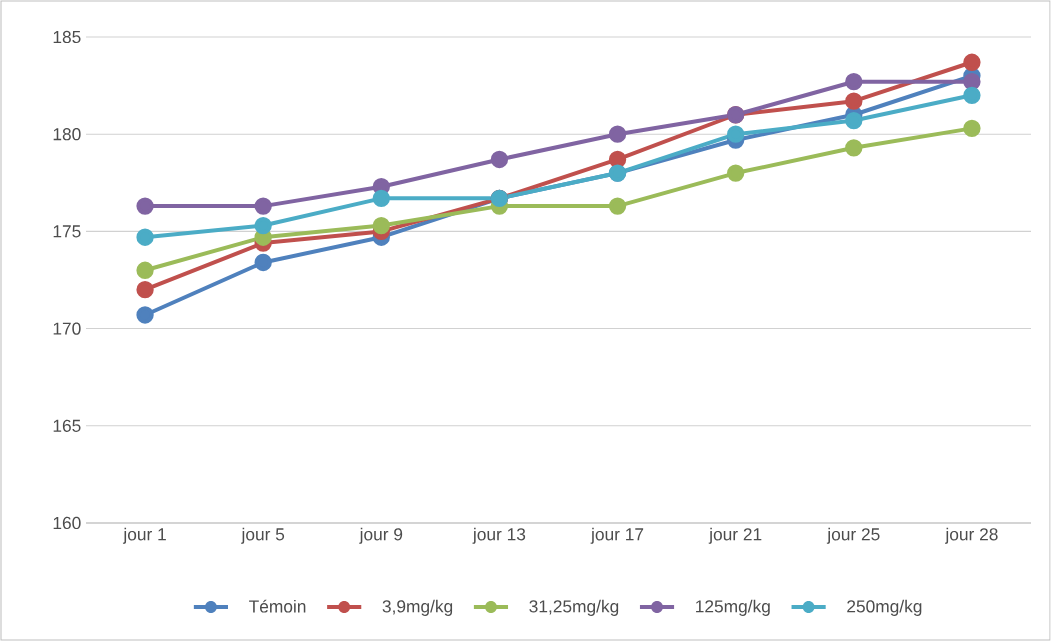 The height and width of the screenshot is (641, 1051). Describe the element at coordinates (67, 425) in the screenshot. I see `y-tick-label: 165` at that location.